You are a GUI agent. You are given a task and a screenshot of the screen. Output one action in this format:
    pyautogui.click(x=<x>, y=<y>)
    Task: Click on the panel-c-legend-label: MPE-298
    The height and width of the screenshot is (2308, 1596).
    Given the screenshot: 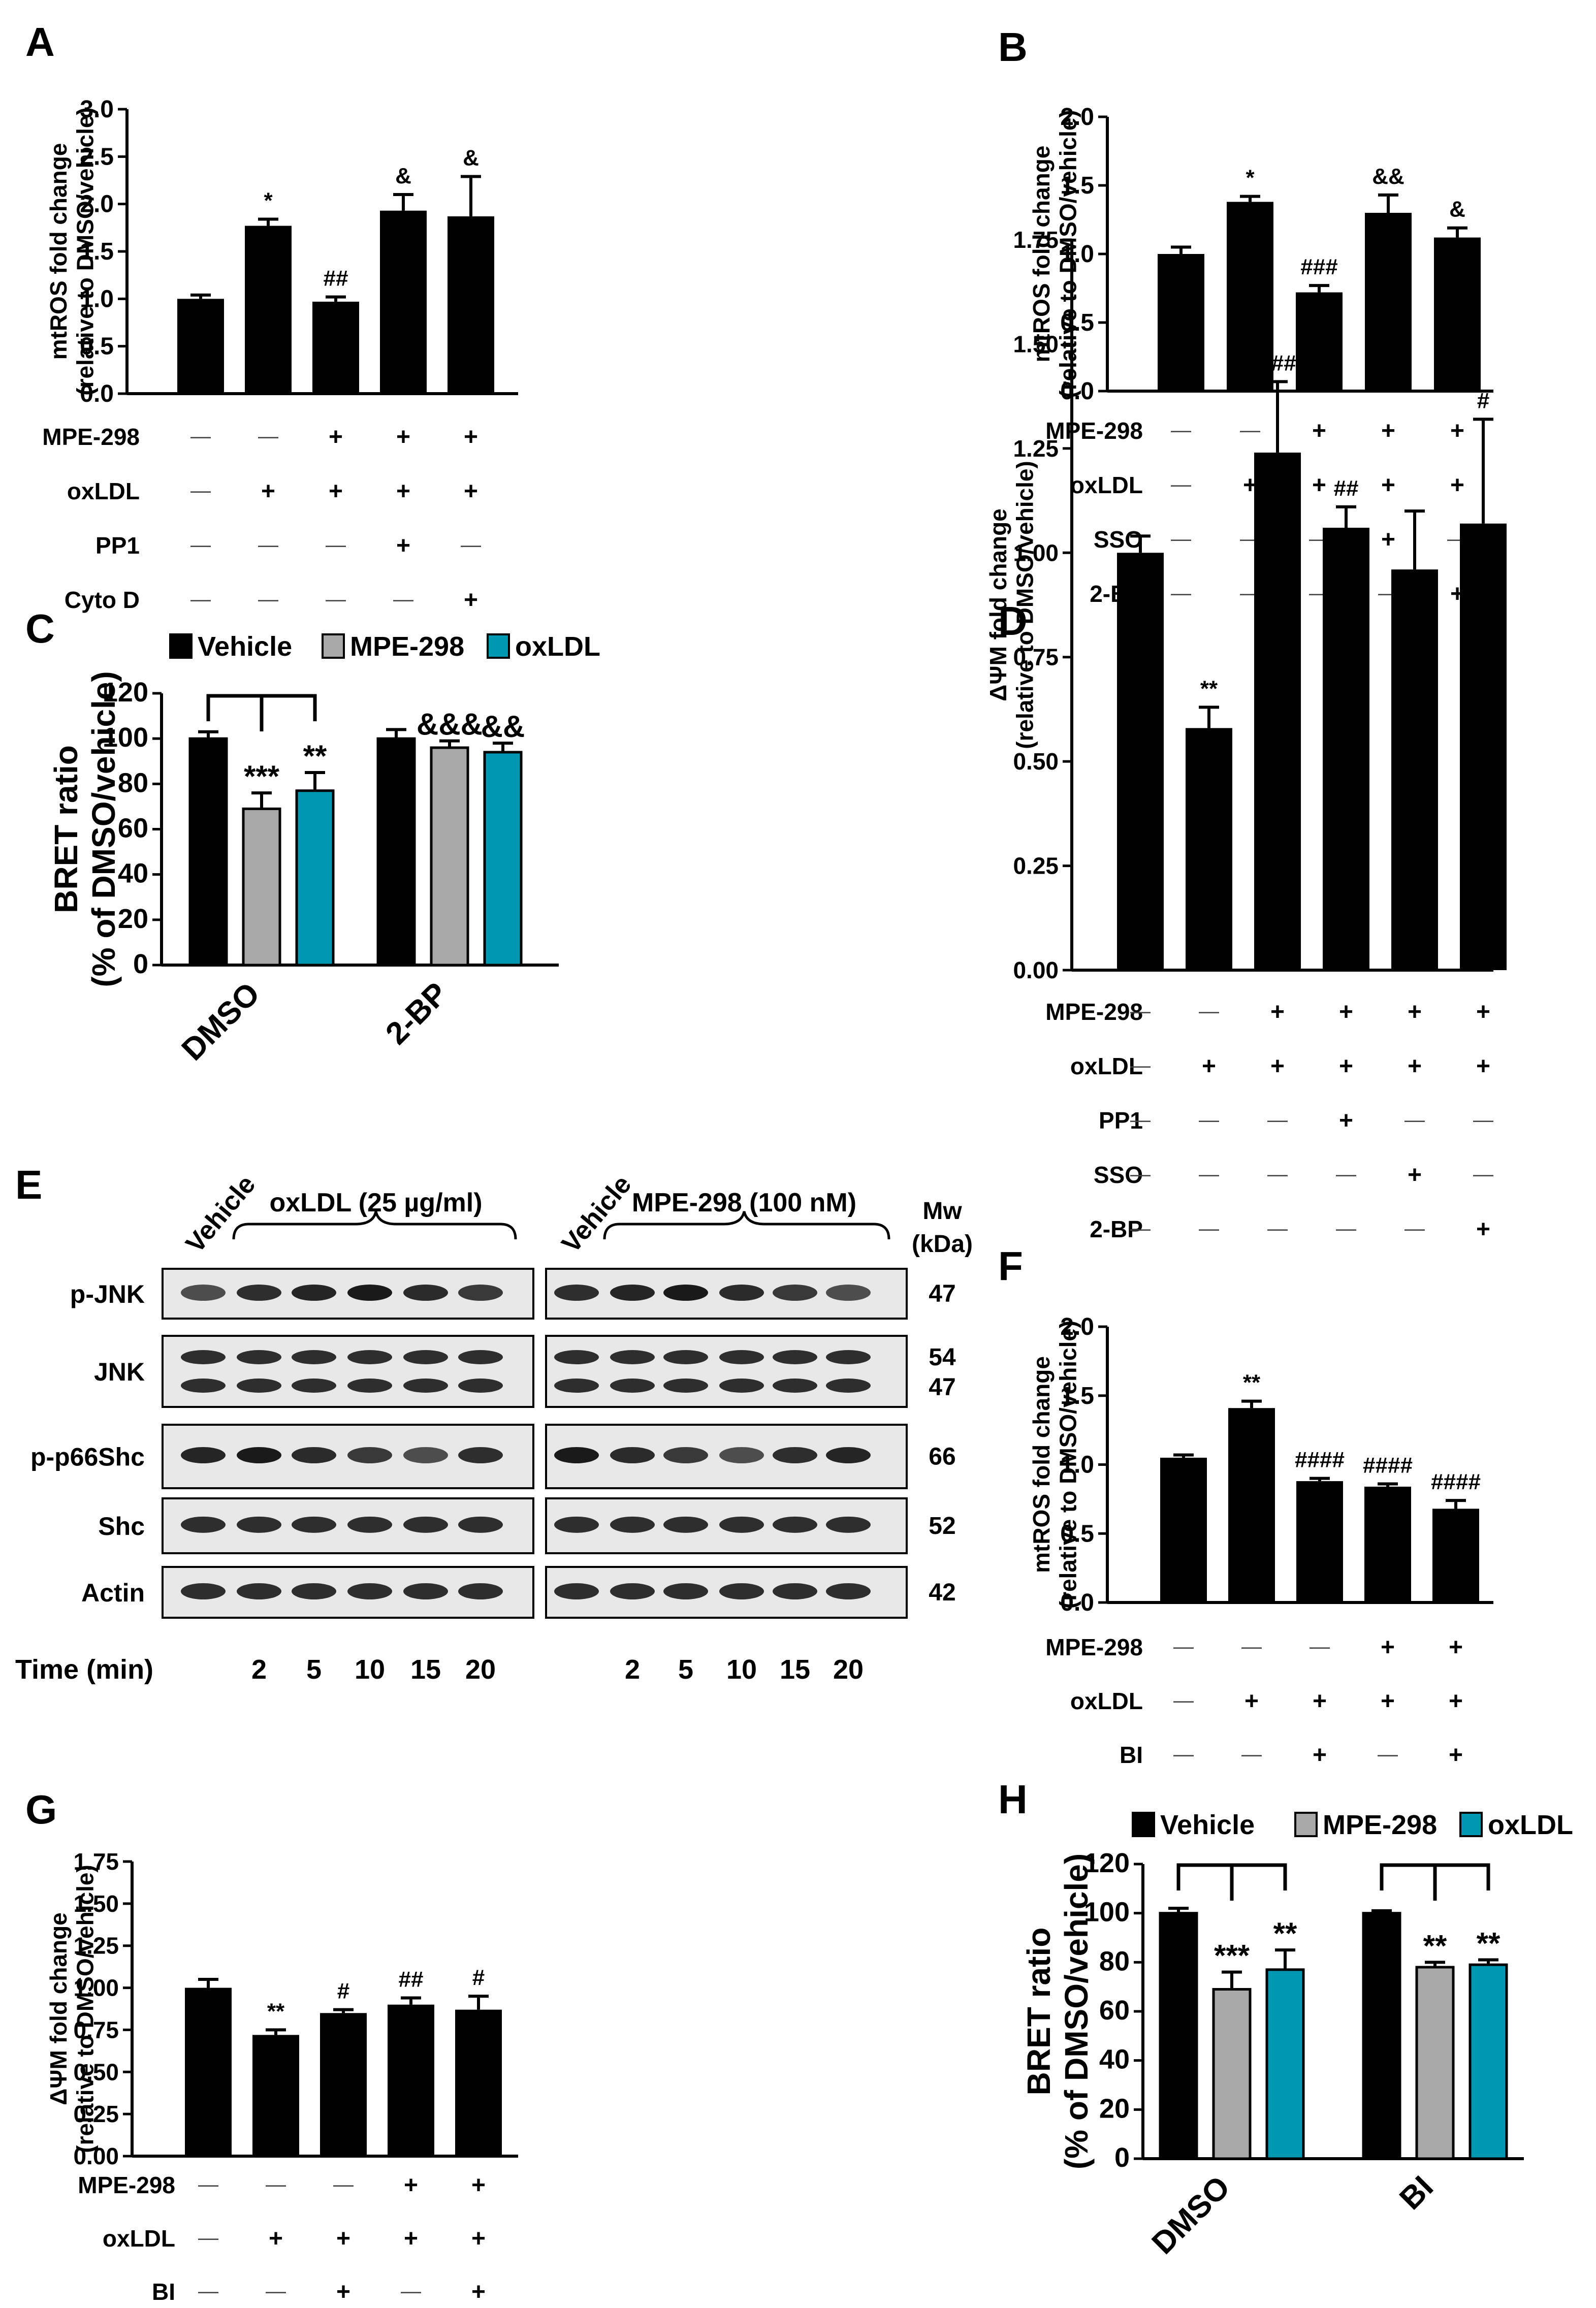 What is the action you would take?
    pyautogui.click(x=407, y=646)
    